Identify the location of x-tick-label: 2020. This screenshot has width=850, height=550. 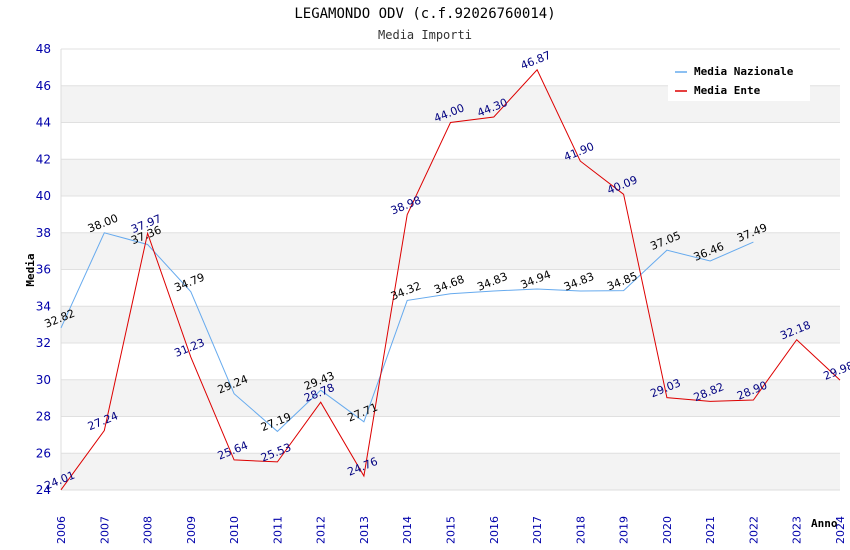
(667, 530).